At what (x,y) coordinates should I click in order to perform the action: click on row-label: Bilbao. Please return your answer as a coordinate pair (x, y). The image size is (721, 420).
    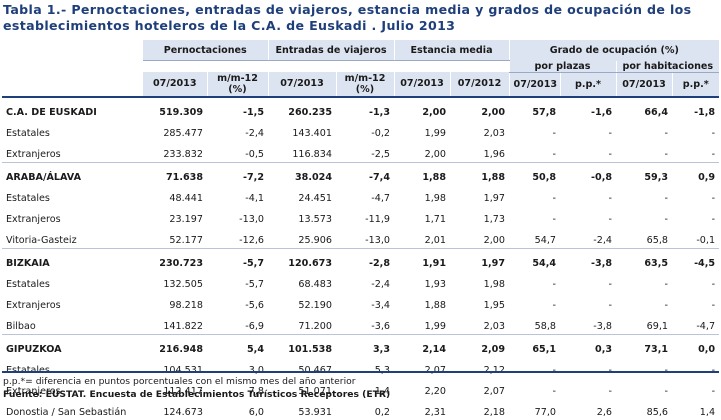
    Looking at the image, I should click on (21, 326).